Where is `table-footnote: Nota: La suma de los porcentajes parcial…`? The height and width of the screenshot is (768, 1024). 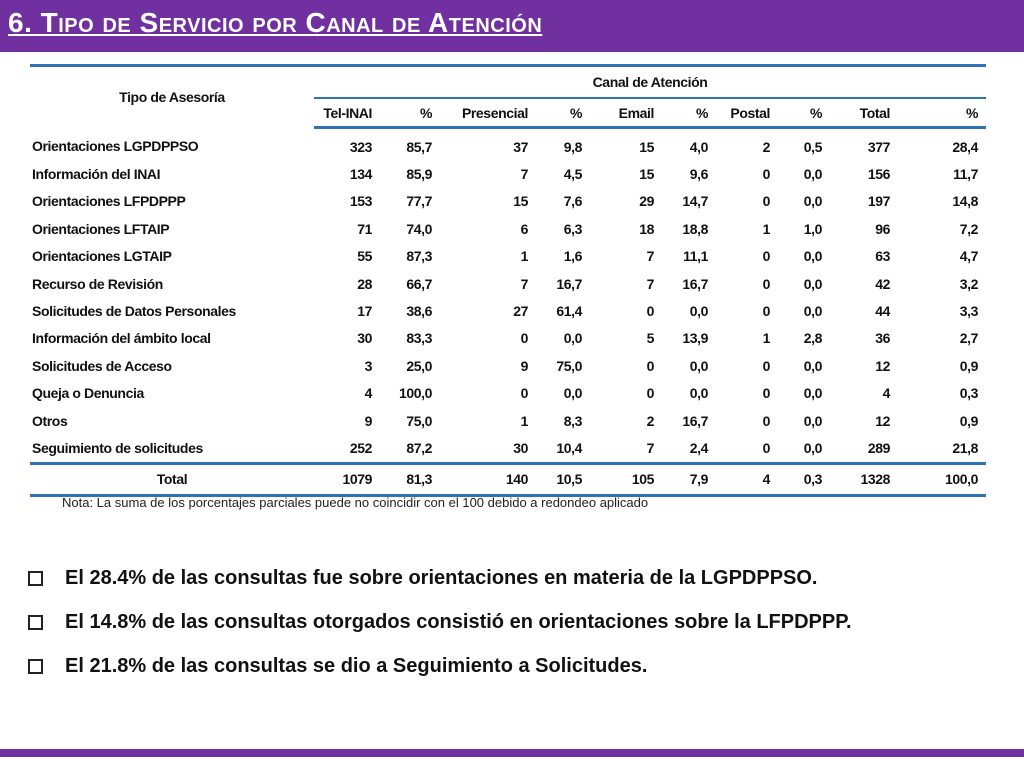 table-footnote: Nota: La suma de los porcentajes parcial… is located at coordinates (355, 502).